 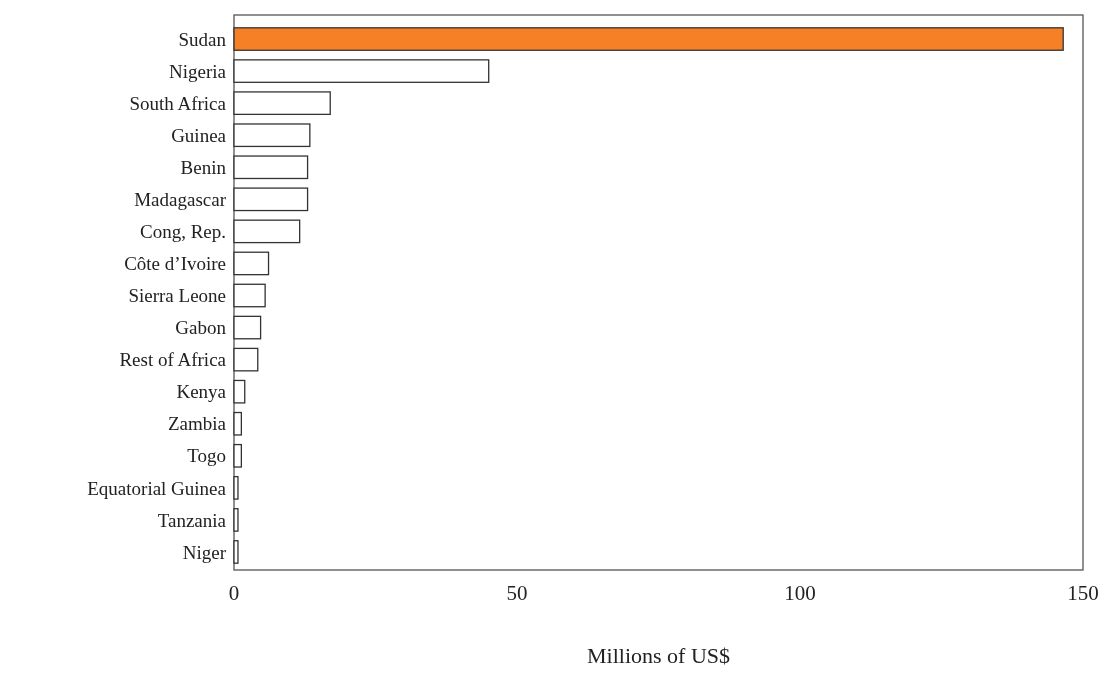 What do you see at coordinates (182, 232) in the screenshot?
I see `y-tick-label: Cong, Rep.` at bounding box center [182, 232].